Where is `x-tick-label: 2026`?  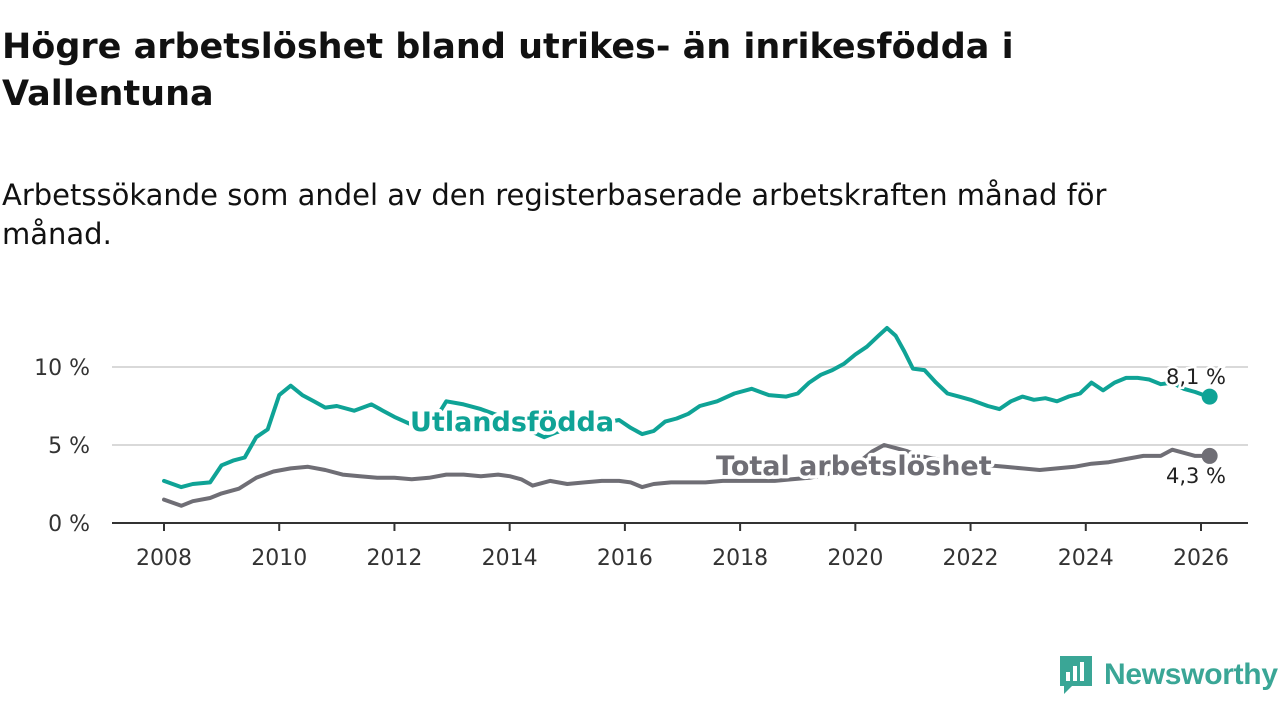 x-tick-label: 2026 is located at coordinates (1201, 558).